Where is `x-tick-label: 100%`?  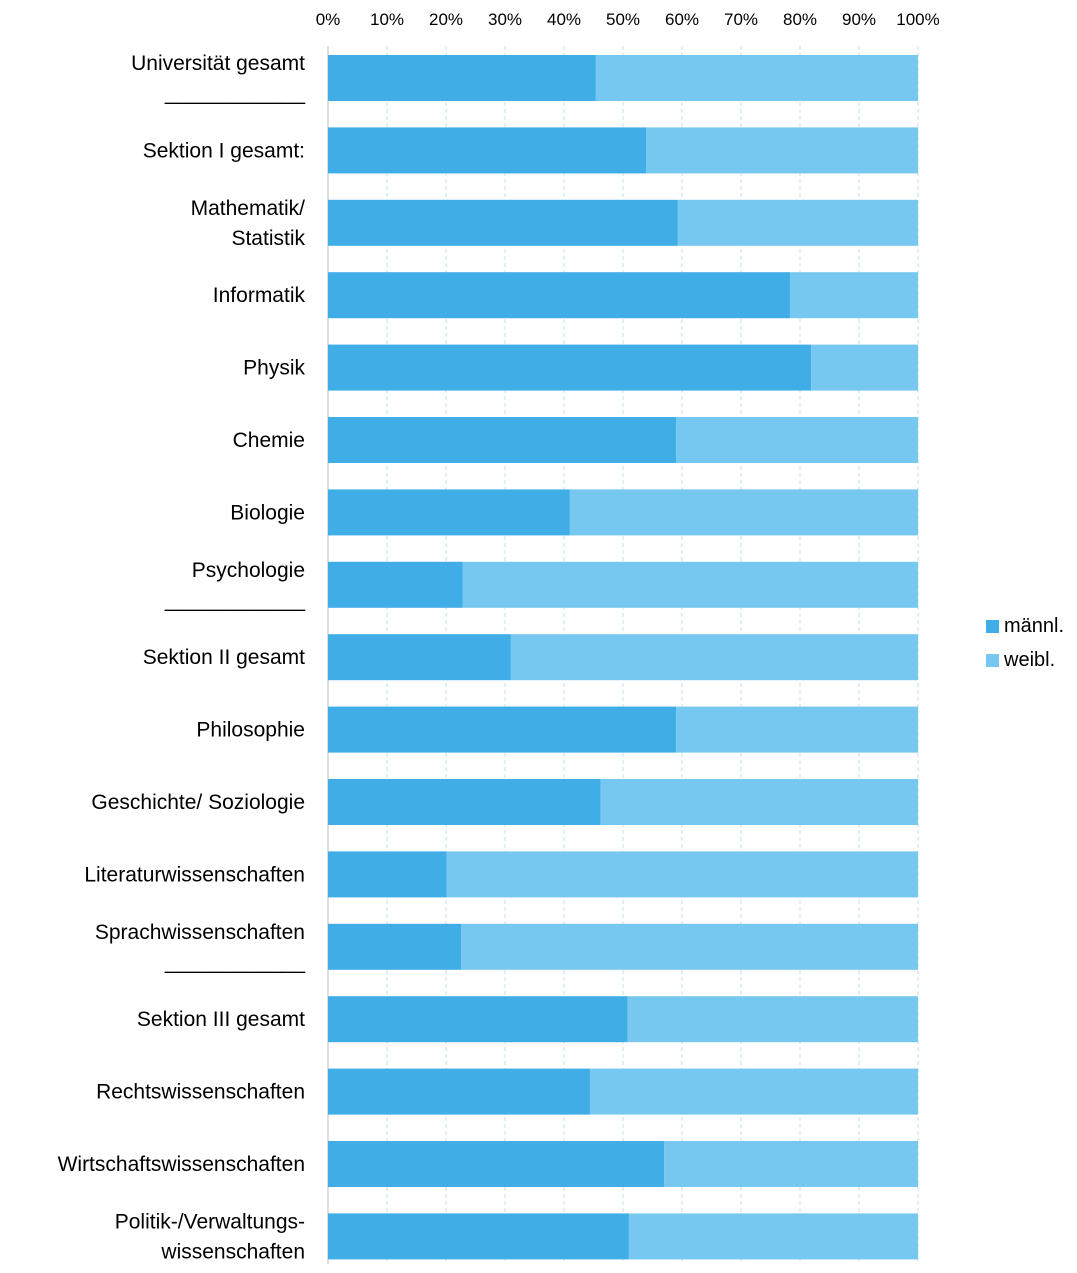
x-tick-label: 100% is located at coordinates (917, 19).